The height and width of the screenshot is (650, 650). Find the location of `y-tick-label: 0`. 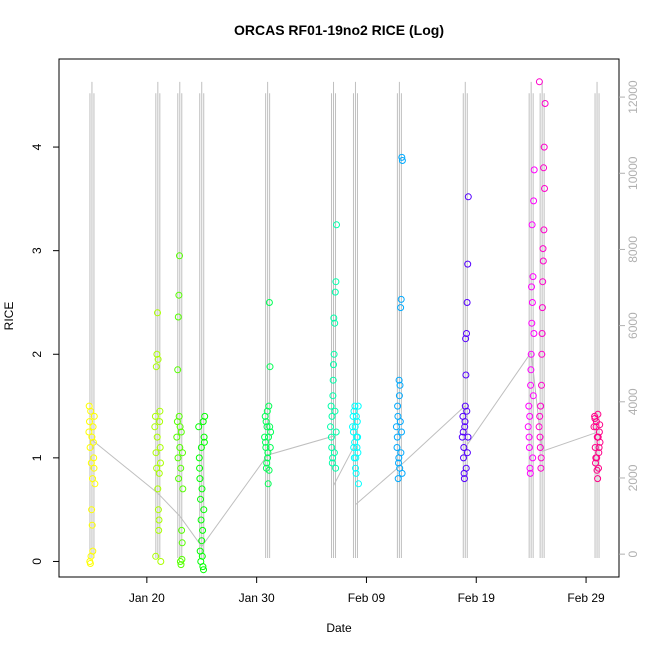

y-tick-label: 0 is located at coordinates (37, 561).